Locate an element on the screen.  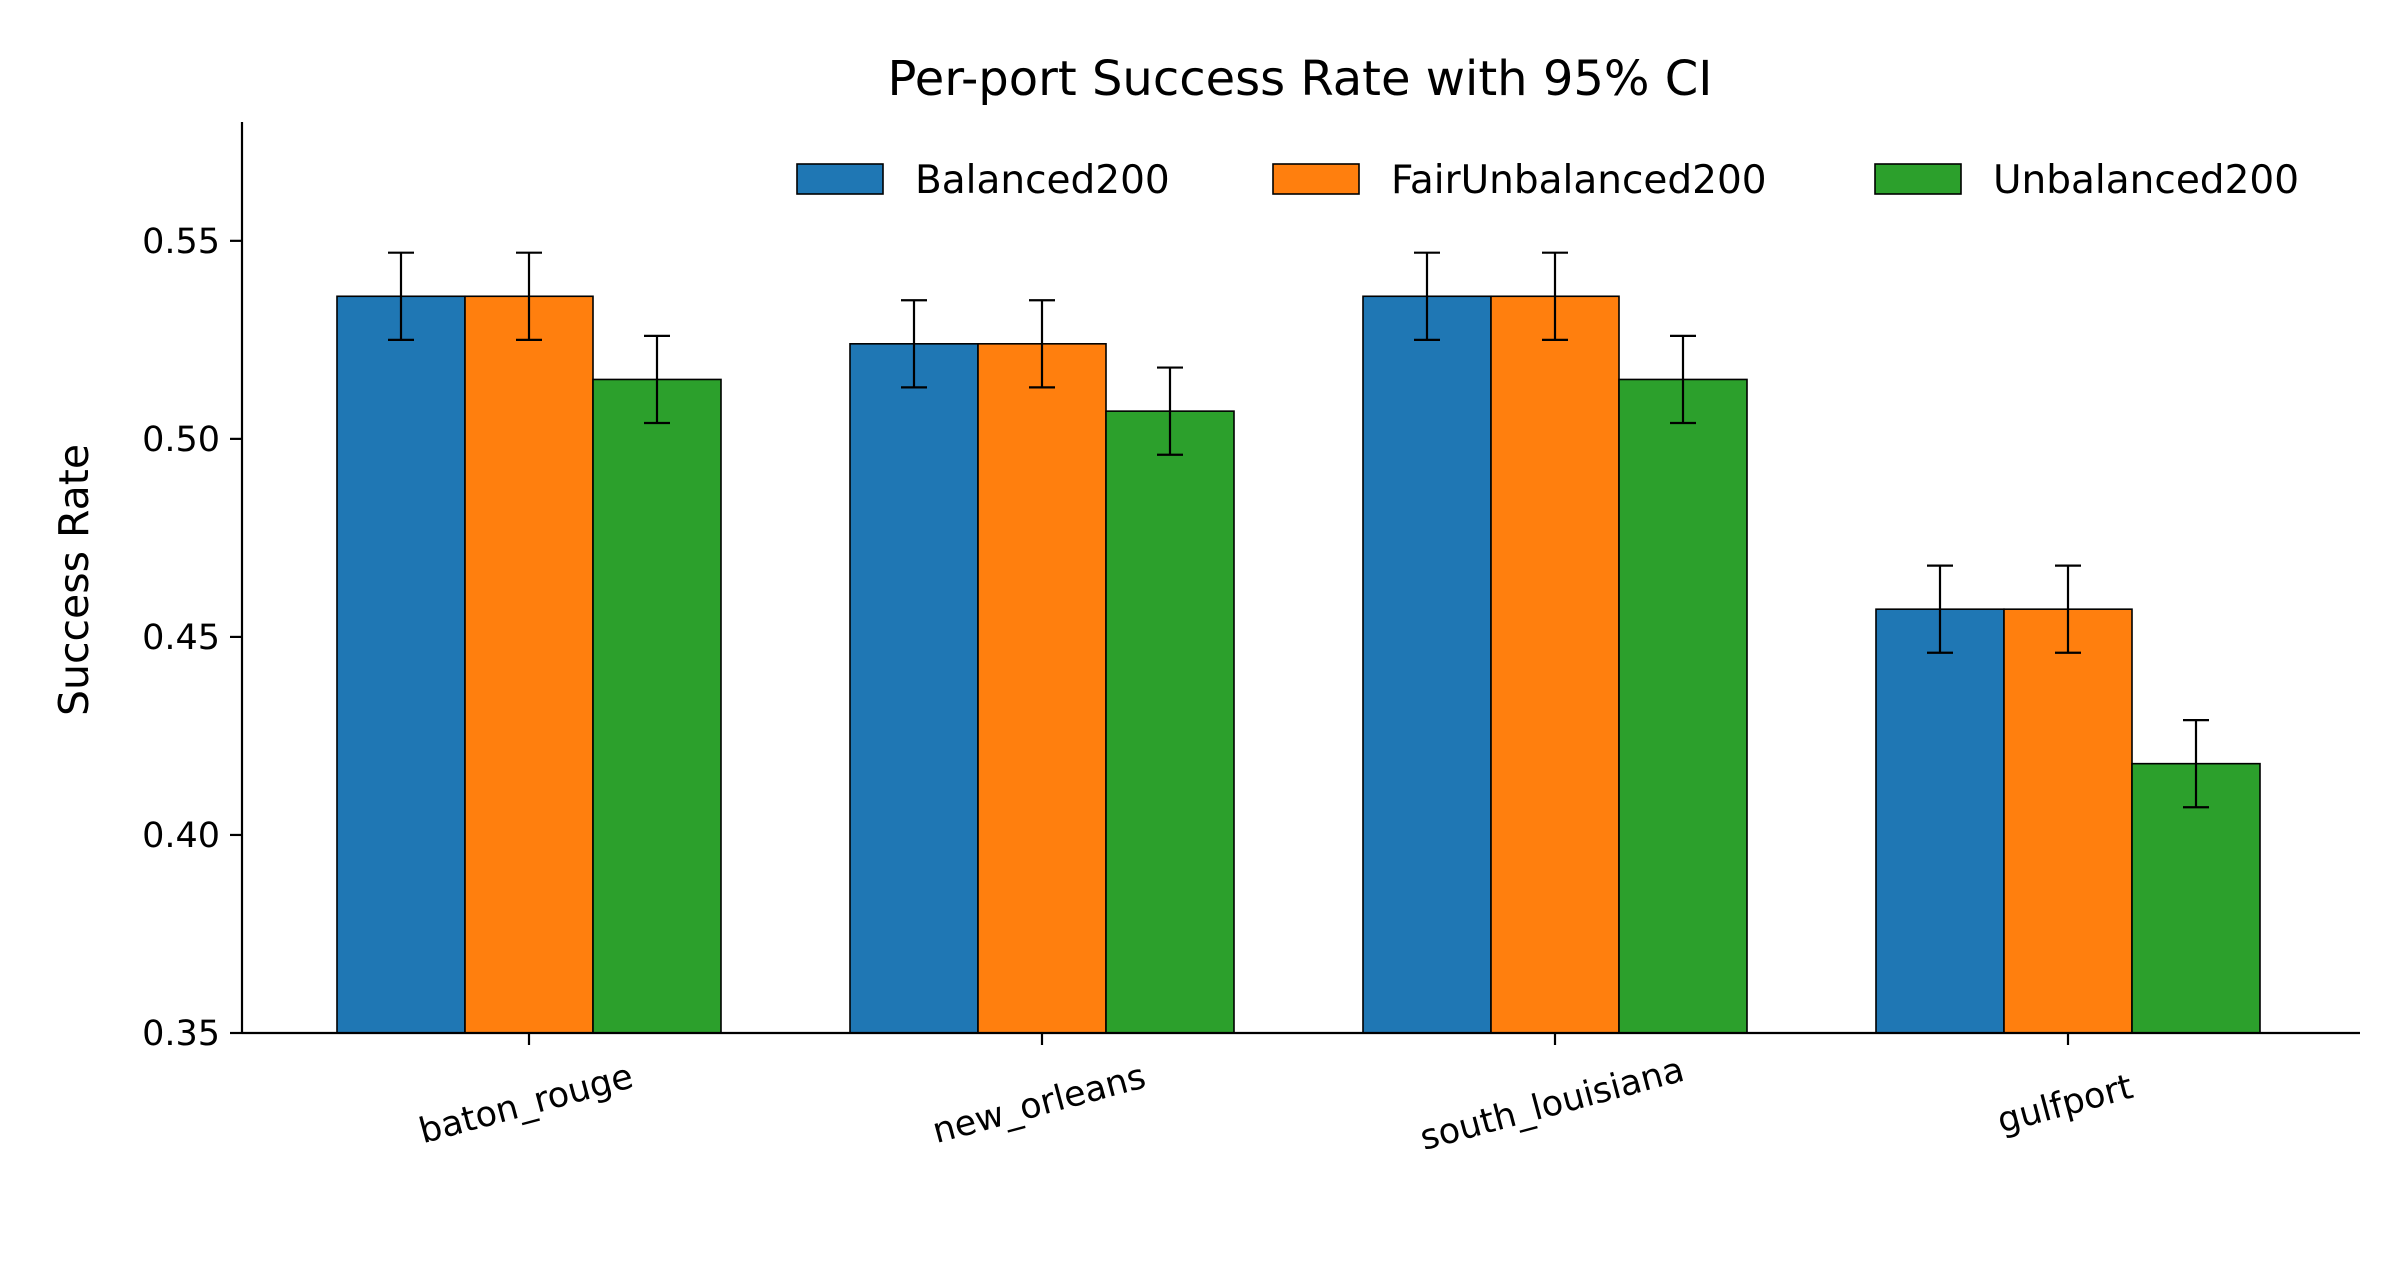
y-tick-label: 0.50 is located at coordinates (181, 440).